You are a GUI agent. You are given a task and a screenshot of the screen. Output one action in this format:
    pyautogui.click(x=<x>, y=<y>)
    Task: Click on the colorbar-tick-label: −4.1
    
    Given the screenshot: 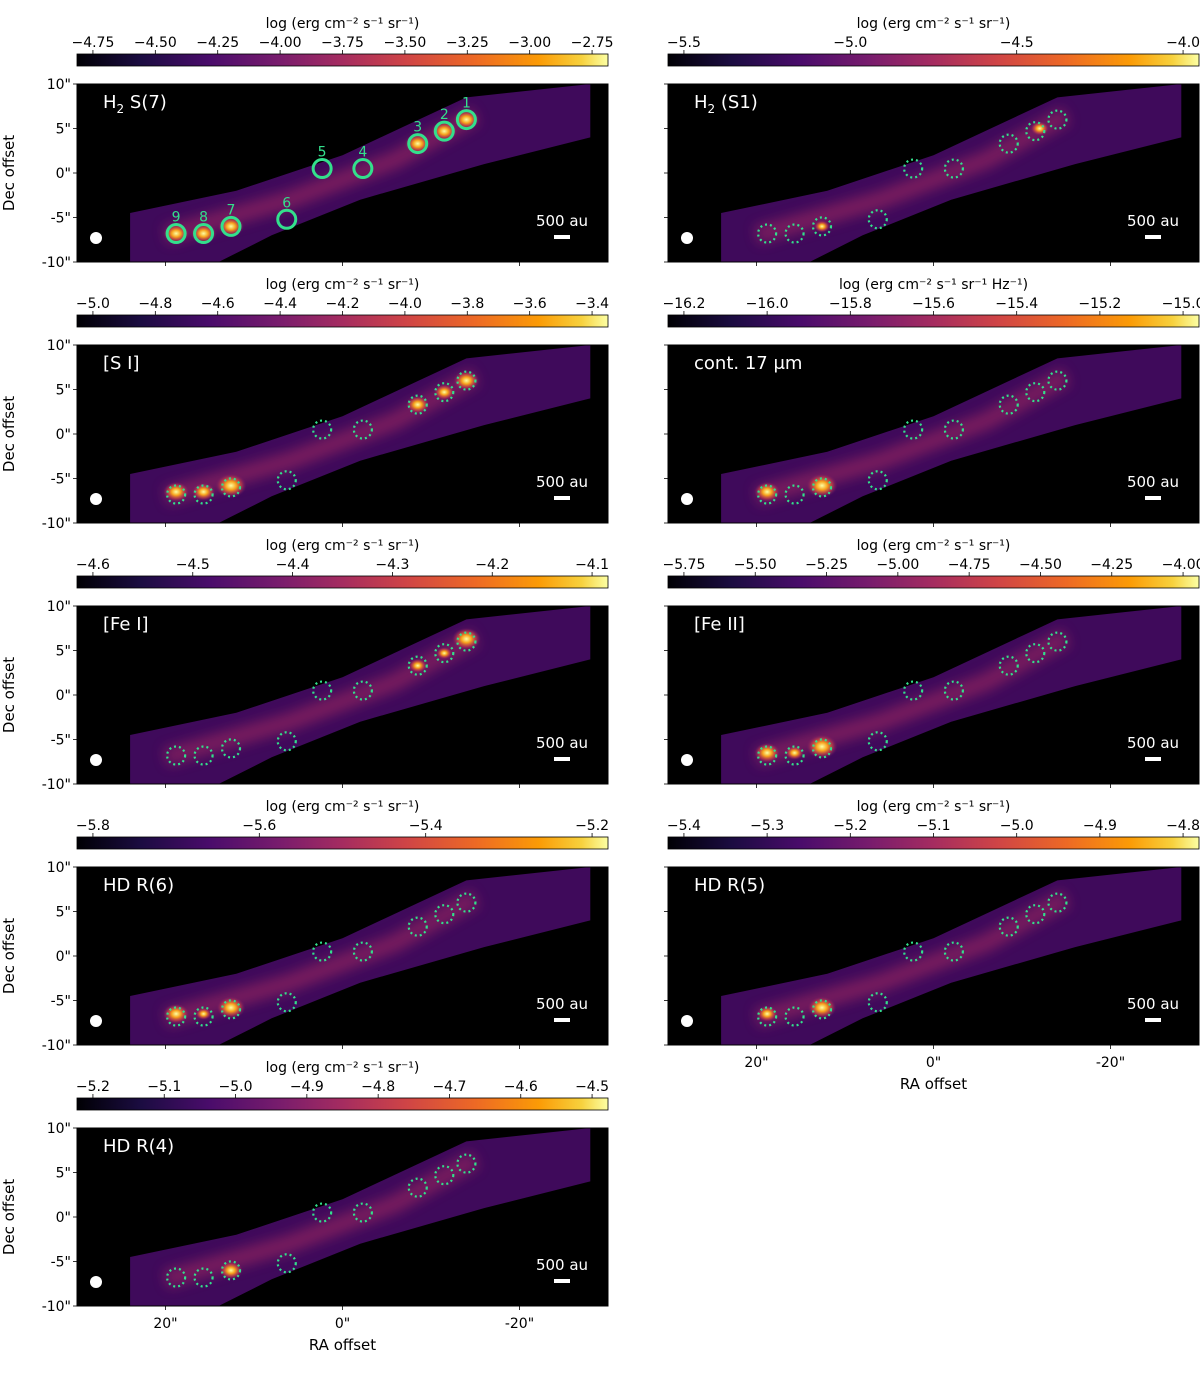 What is the action you would take?
    pyautogui.click(x=592, y=565)
    